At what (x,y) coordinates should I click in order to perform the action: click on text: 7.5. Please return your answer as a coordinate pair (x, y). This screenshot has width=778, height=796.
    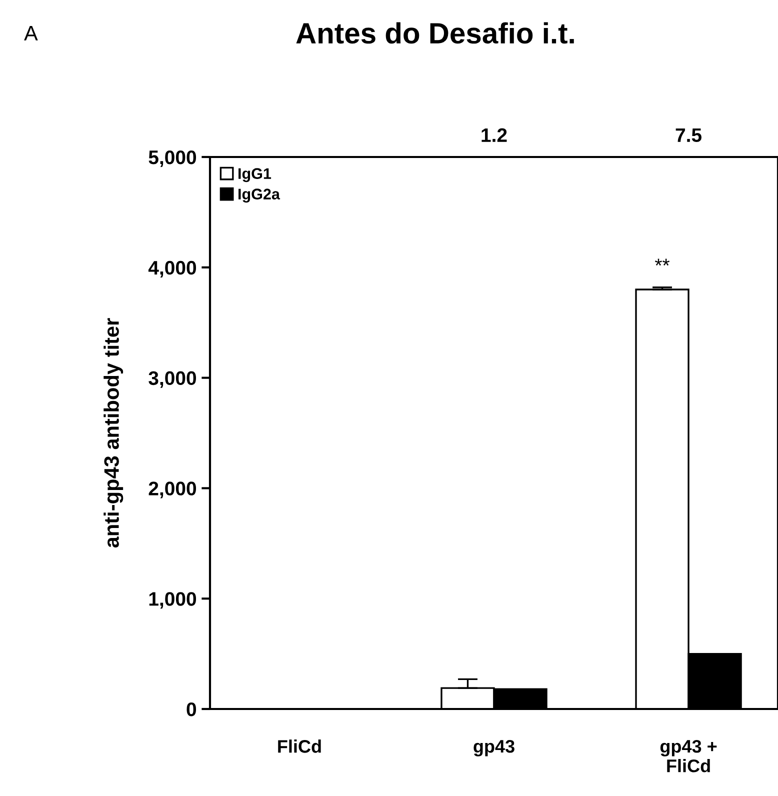
    Looking at the image, I should click on (689, 135).